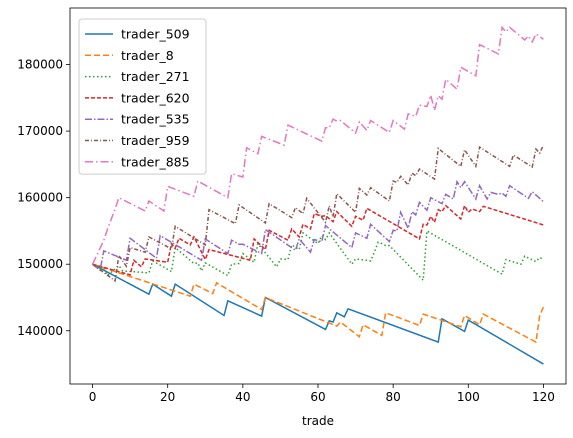 This screenshot has width=573, height=438. I want to click on legend-label-trader_271: trader_271, so click(155, 76).